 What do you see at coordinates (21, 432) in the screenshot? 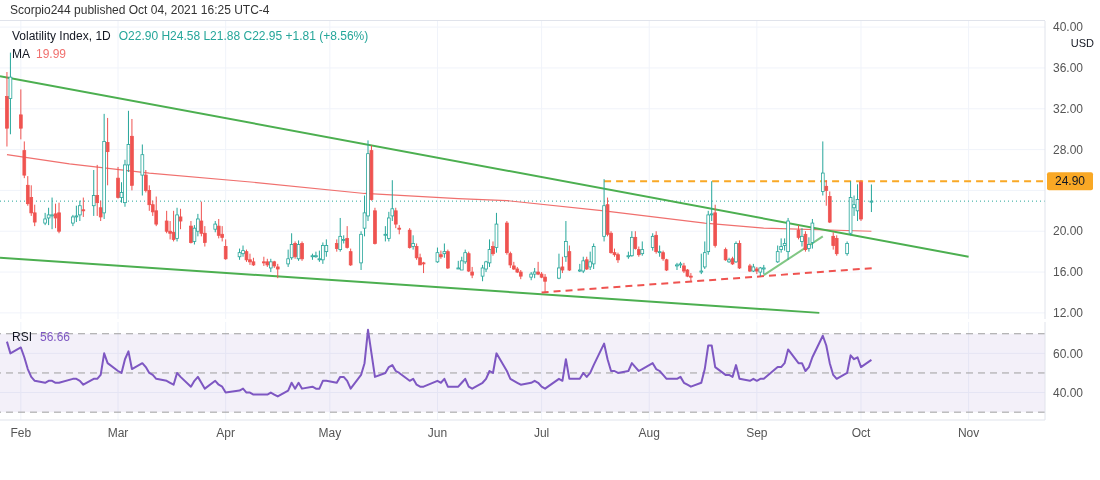
I see `x-tick-label: Feb` at bounding box center [21, 432].